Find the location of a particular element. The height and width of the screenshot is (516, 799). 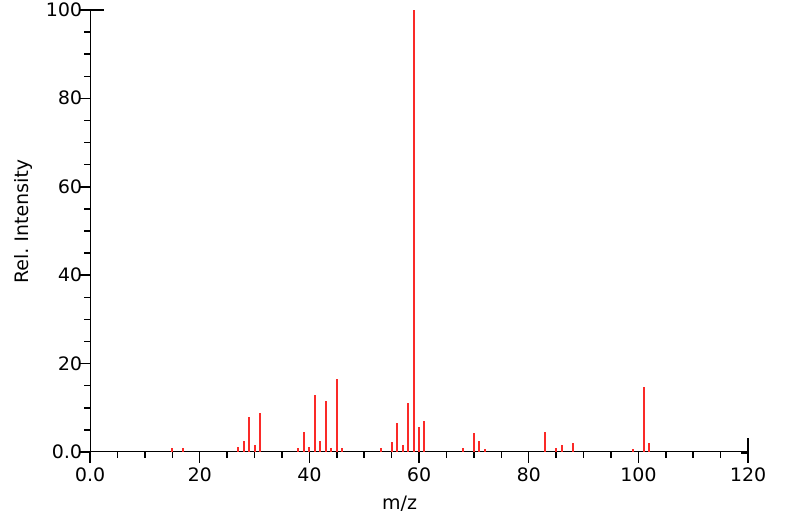

y-tick-label: 20 is located at coordinates (69, 363).